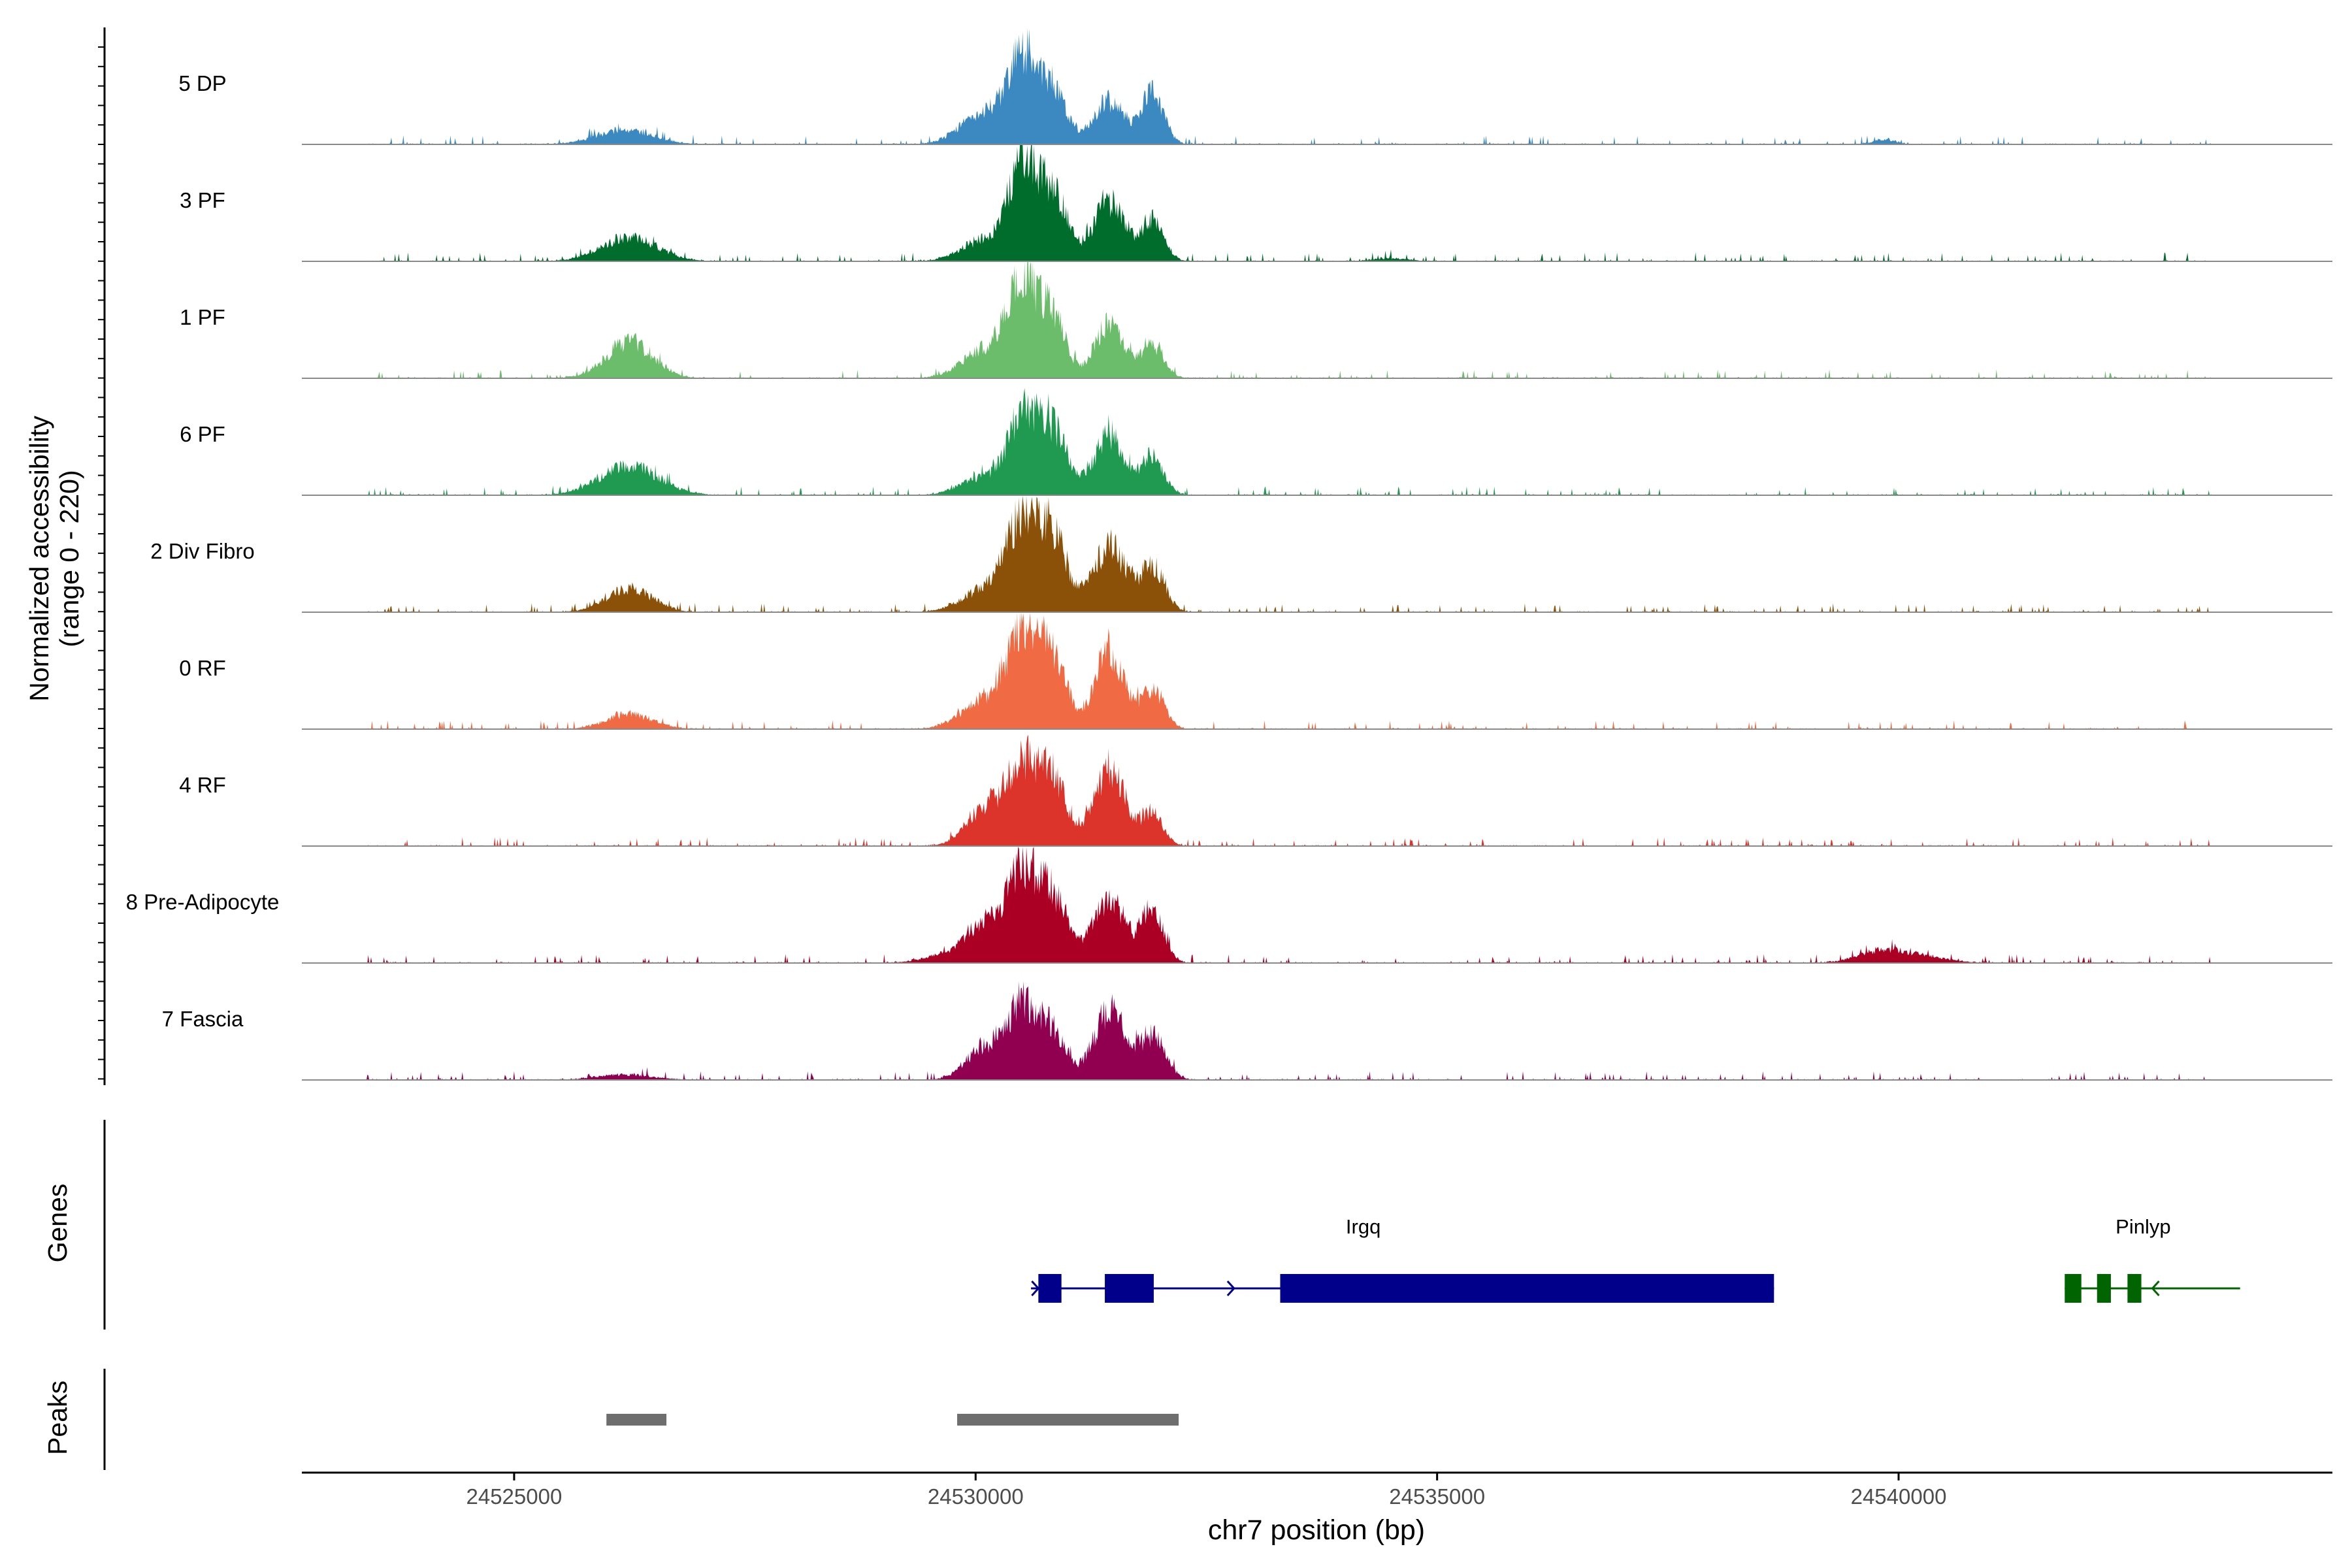 This screenshot has height=1568, width=2352. Describe the element at coordinates (202, 317) in the screenshot. I see `track-label-2: 1 PF` at that location.